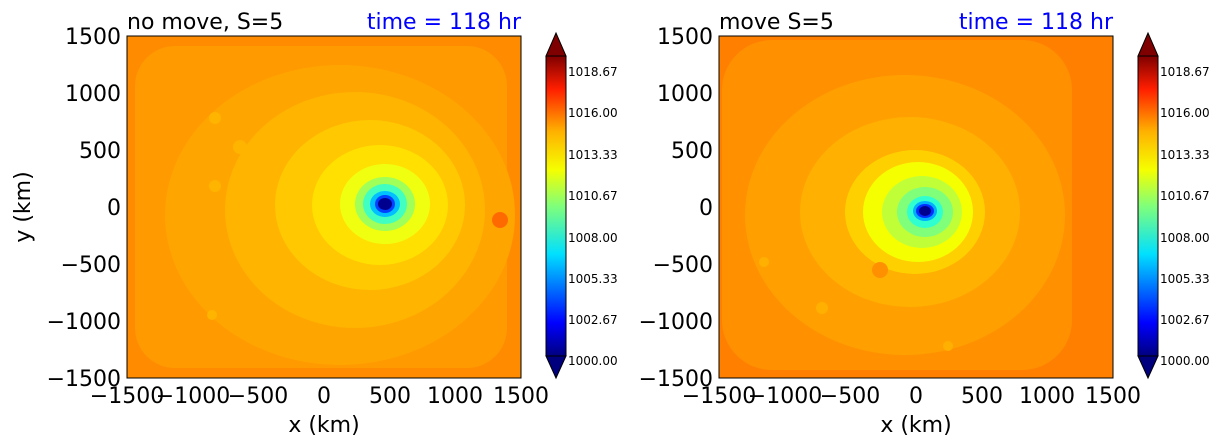  What do you see at coordinates (205, 22) in the screenshot?
I see `panel-title-left: no move, S=5` at bounding box center [205, 22].